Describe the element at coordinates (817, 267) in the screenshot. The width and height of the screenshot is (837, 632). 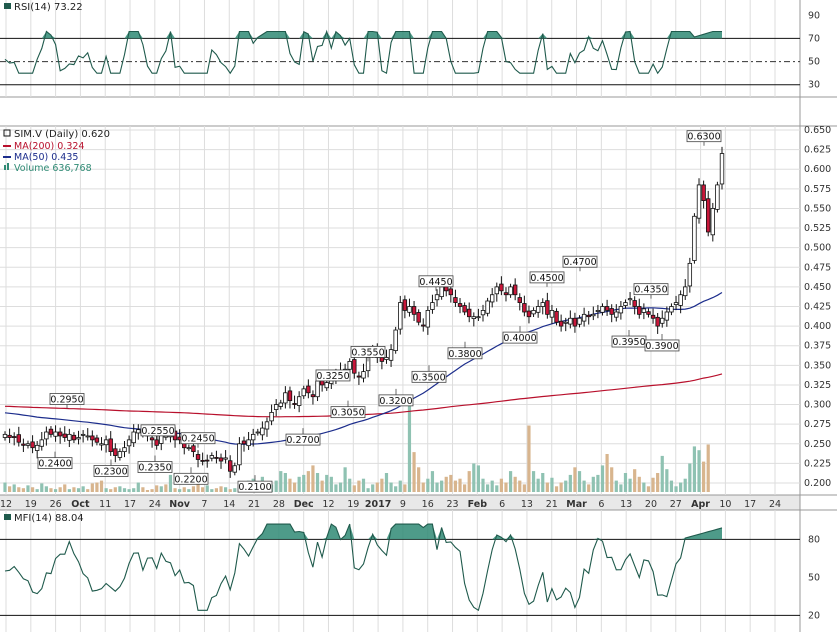
I see `price-tick-label: 0.475` at that location.